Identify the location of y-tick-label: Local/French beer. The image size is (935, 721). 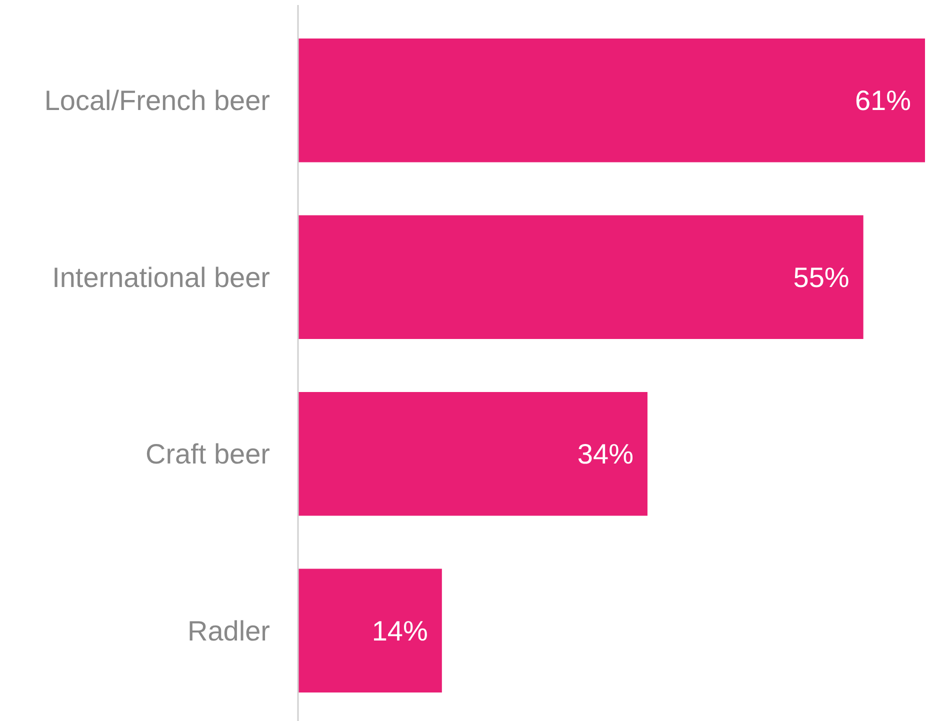
(157, 100).